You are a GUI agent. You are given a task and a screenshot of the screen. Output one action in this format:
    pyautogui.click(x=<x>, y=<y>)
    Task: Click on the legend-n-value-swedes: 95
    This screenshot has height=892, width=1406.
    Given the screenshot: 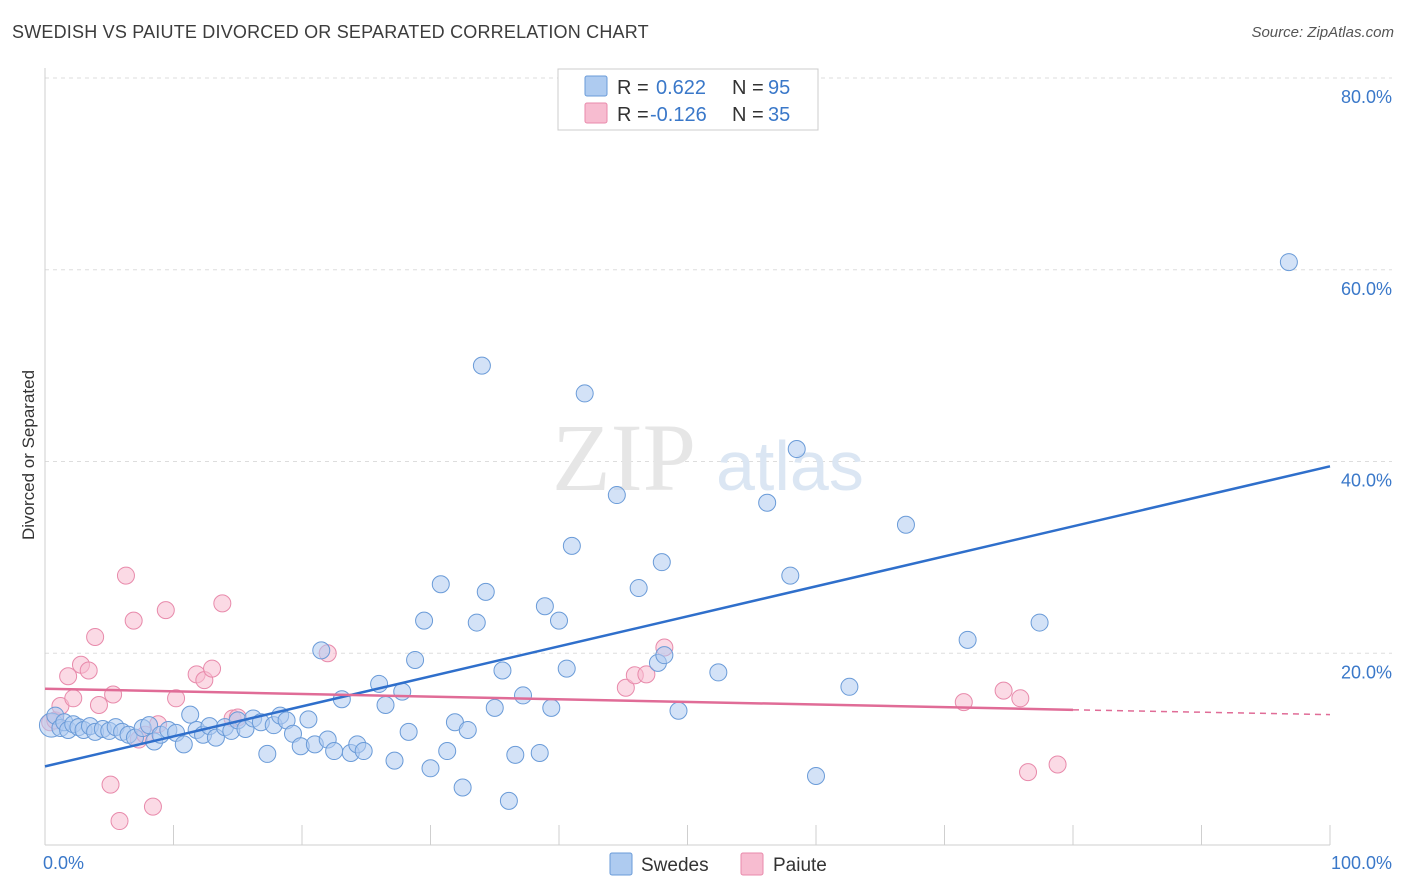 What is the action you would take?
    pyautogui.click(x=779, y=88)
    